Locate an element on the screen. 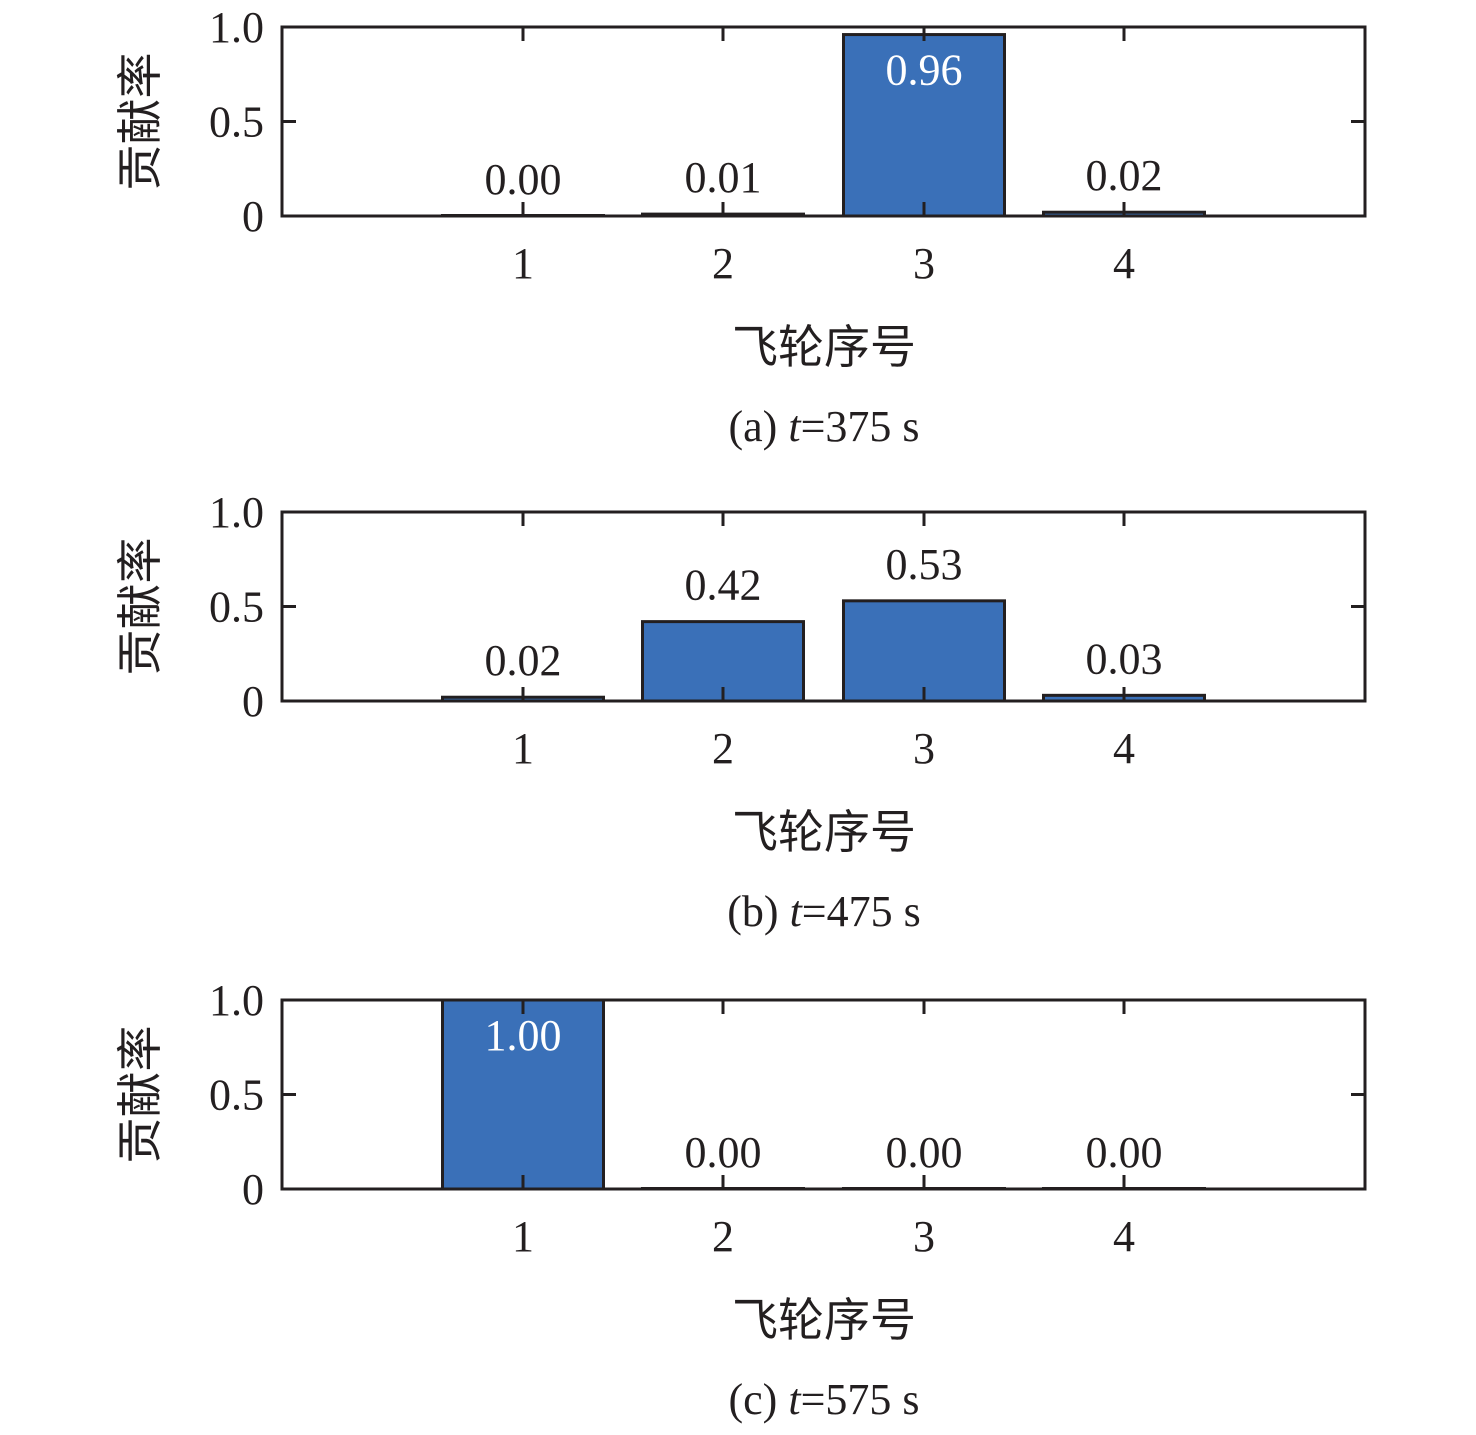 The height and width of the screenshot is (1435, 1476). caption-prefix: (a) is located at coordinates (758, 426).